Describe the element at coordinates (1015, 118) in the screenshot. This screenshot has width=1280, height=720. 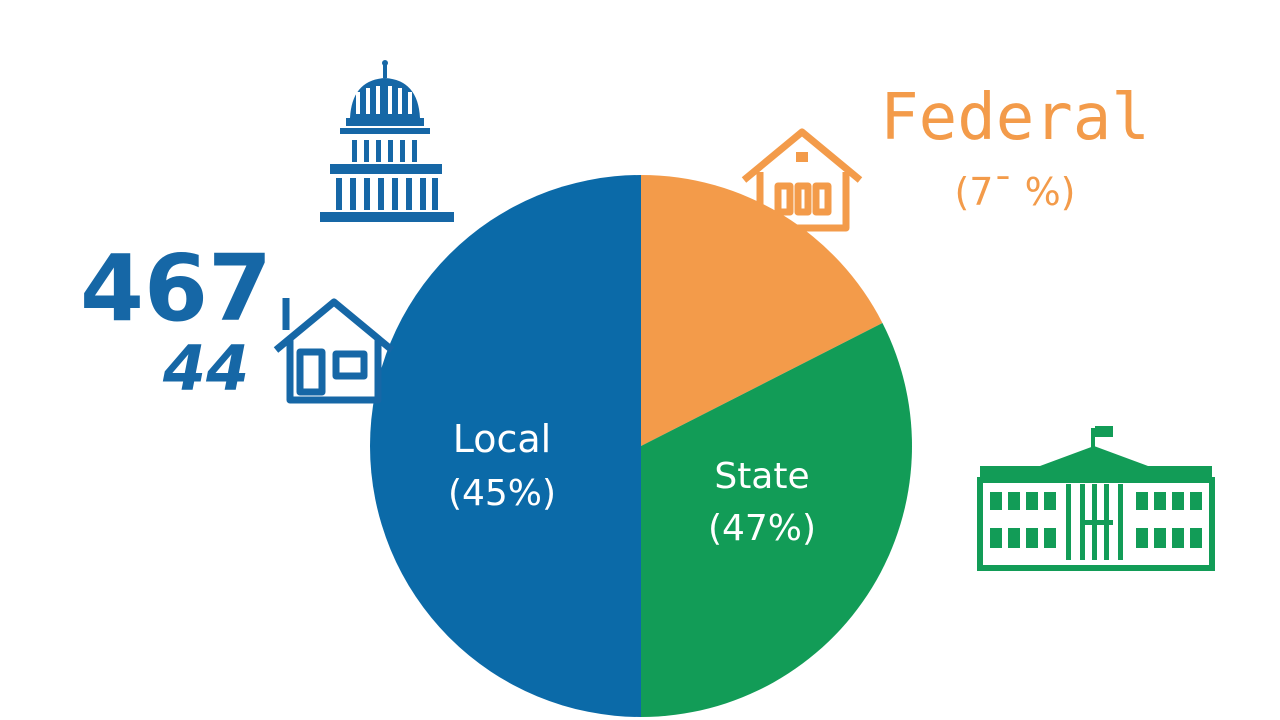
I see `slice-label-federal-name: Federal` at that location.